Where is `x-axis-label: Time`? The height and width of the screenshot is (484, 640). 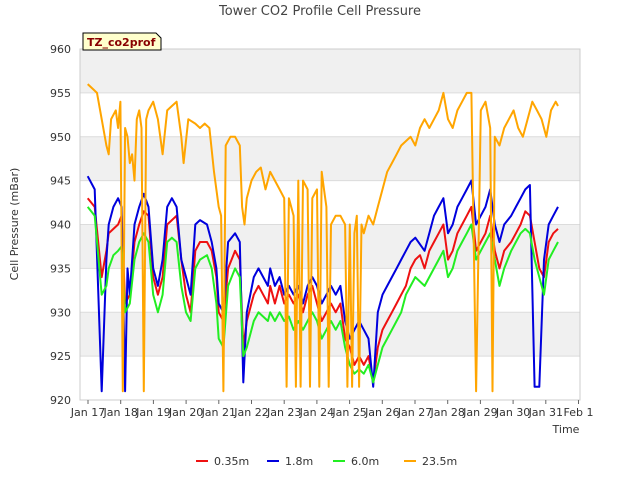
x-axis-label: Time is located at coordinates (566, 429).